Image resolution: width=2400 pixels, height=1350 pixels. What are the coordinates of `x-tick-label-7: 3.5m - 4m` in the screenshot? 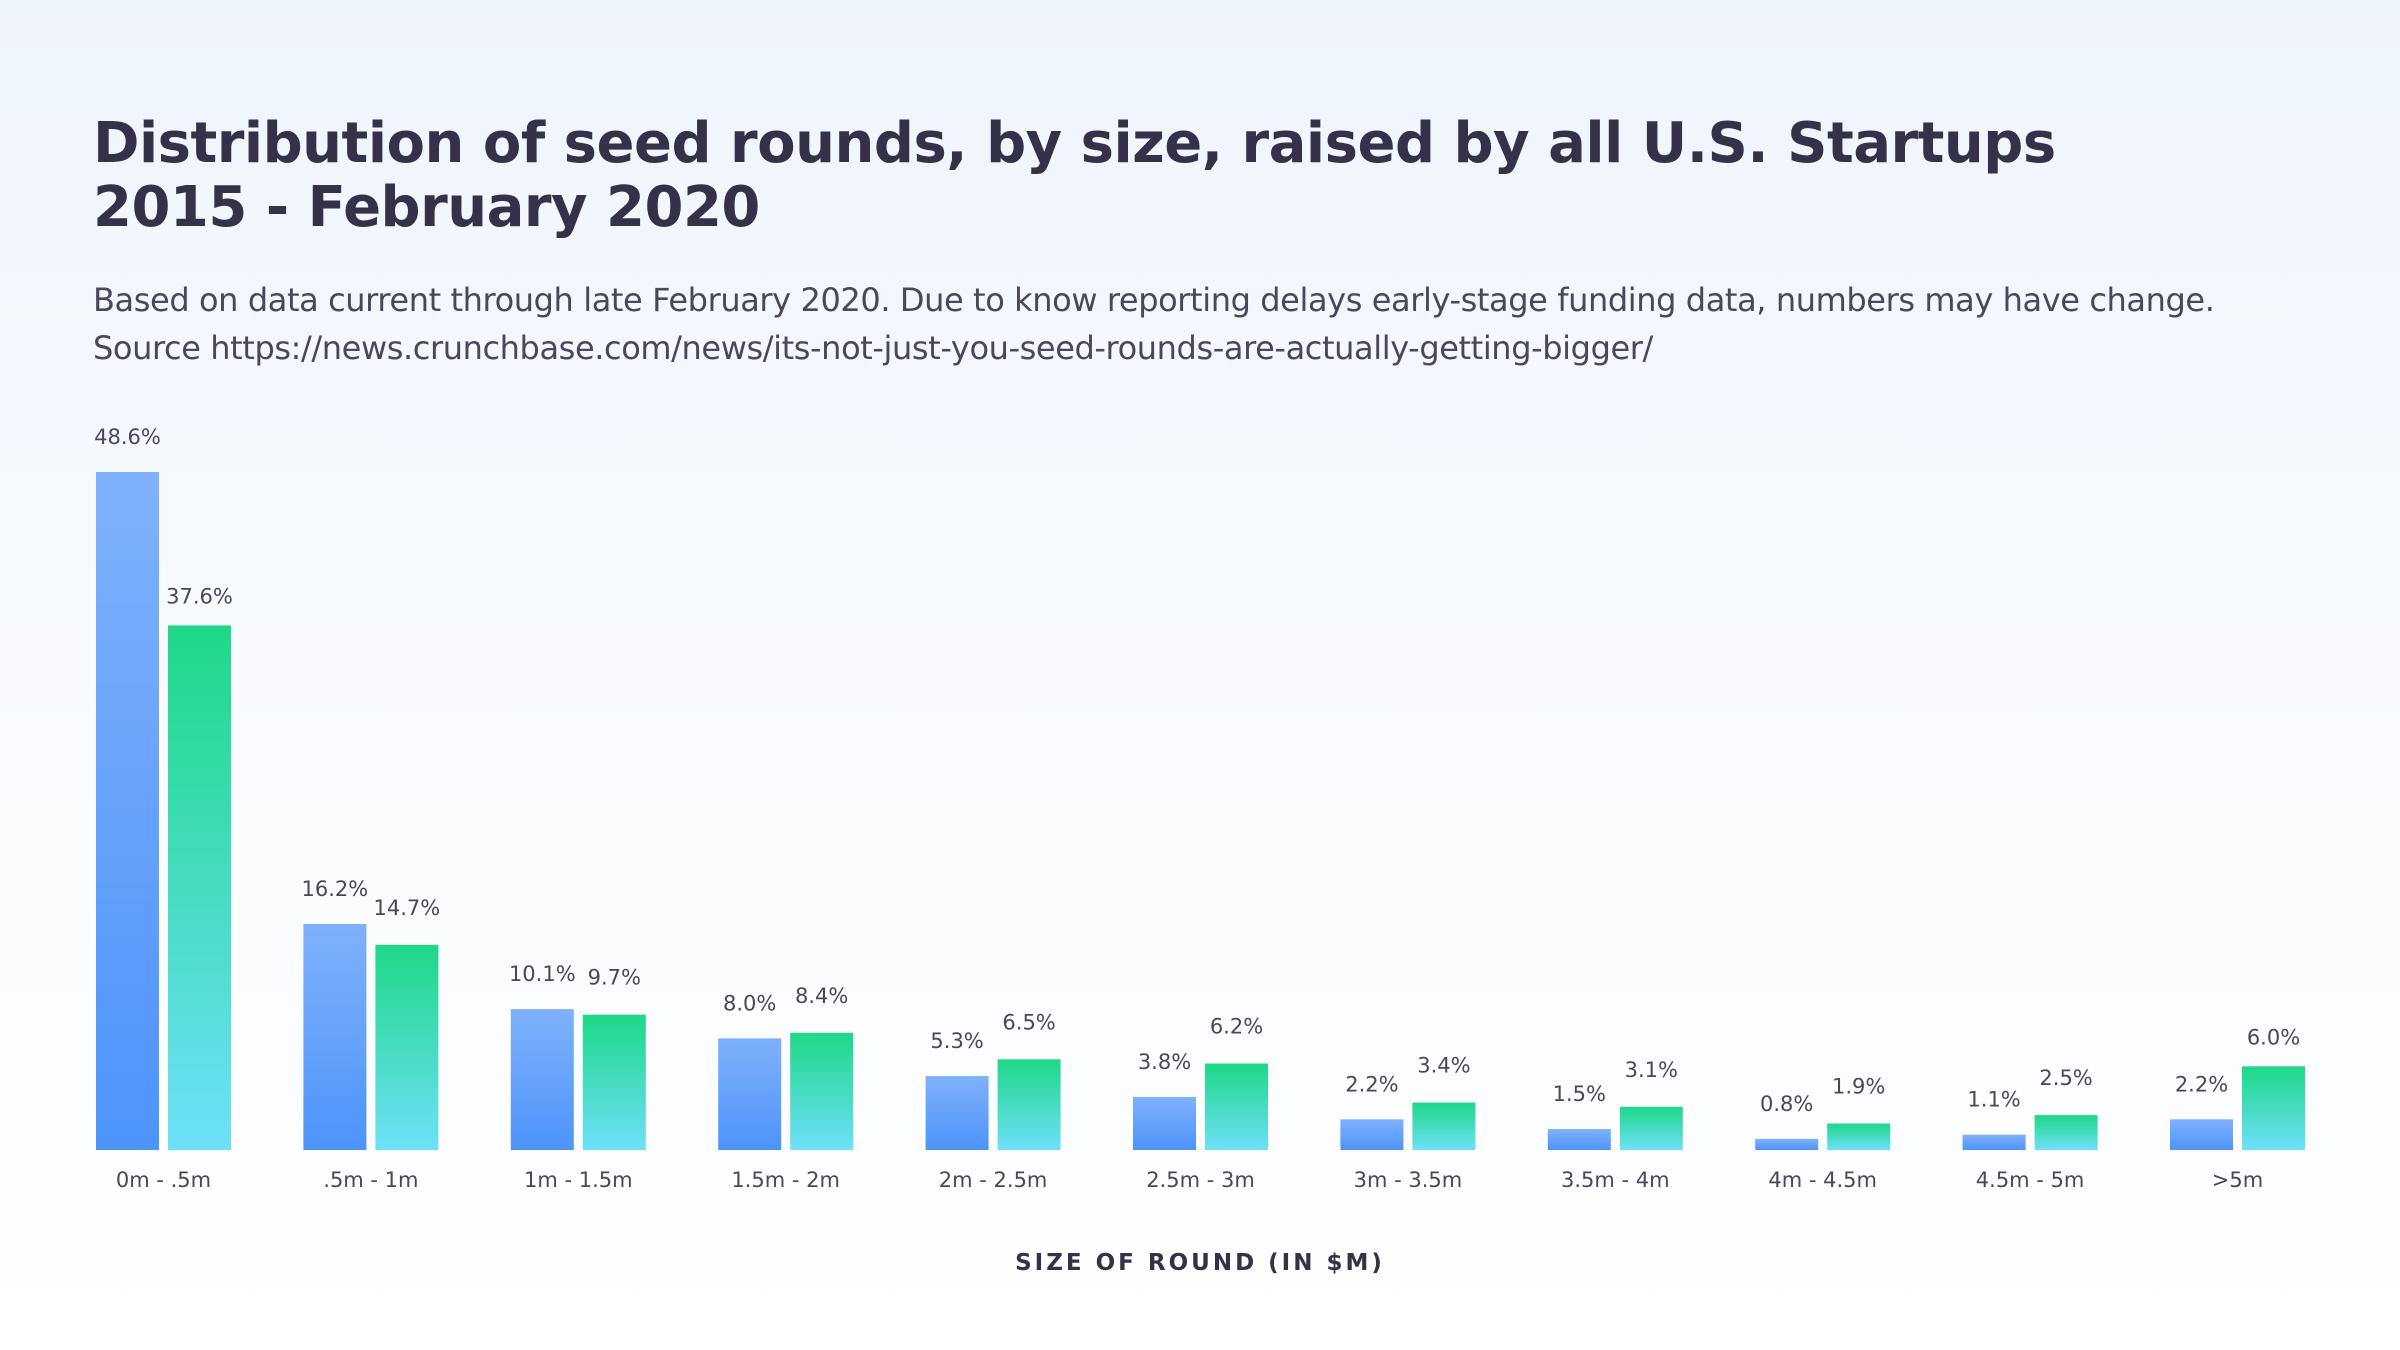 It's located at (1615, 1180).